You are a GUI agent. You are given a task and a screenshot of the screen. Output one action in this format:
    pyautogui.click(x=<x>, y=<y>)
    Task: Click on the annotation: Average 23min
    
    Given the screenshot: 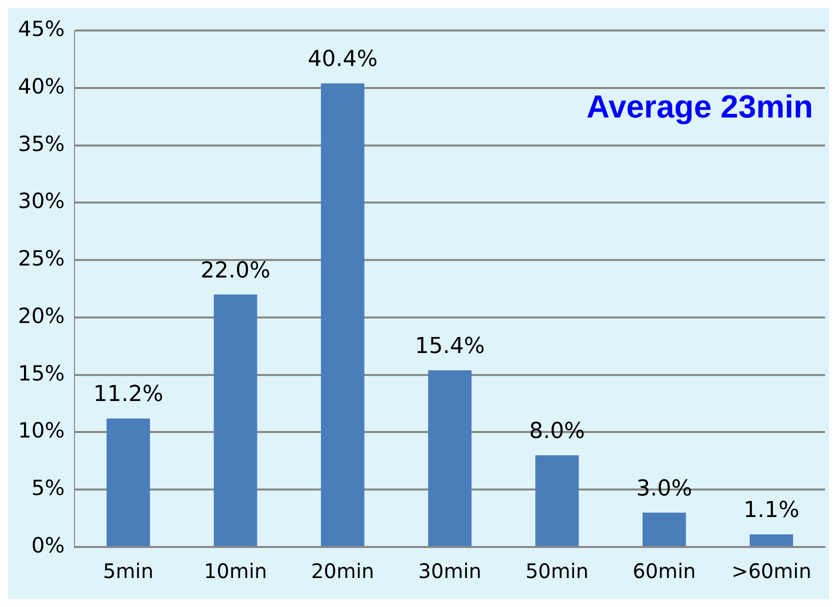 What is the action you would take?
    pyautogui.click(x=699, y=106)
    